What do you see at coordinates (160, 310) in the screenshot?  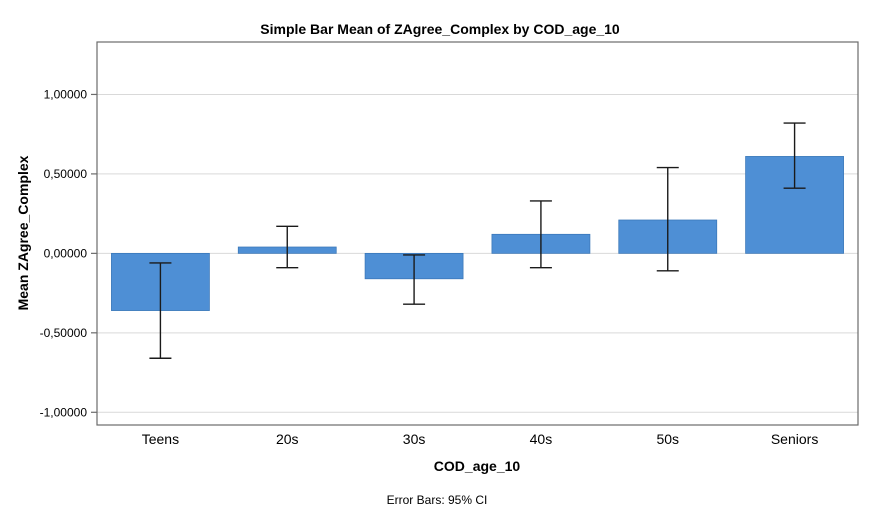 I see `error-bar-teens` at bounding box center [160, 310].